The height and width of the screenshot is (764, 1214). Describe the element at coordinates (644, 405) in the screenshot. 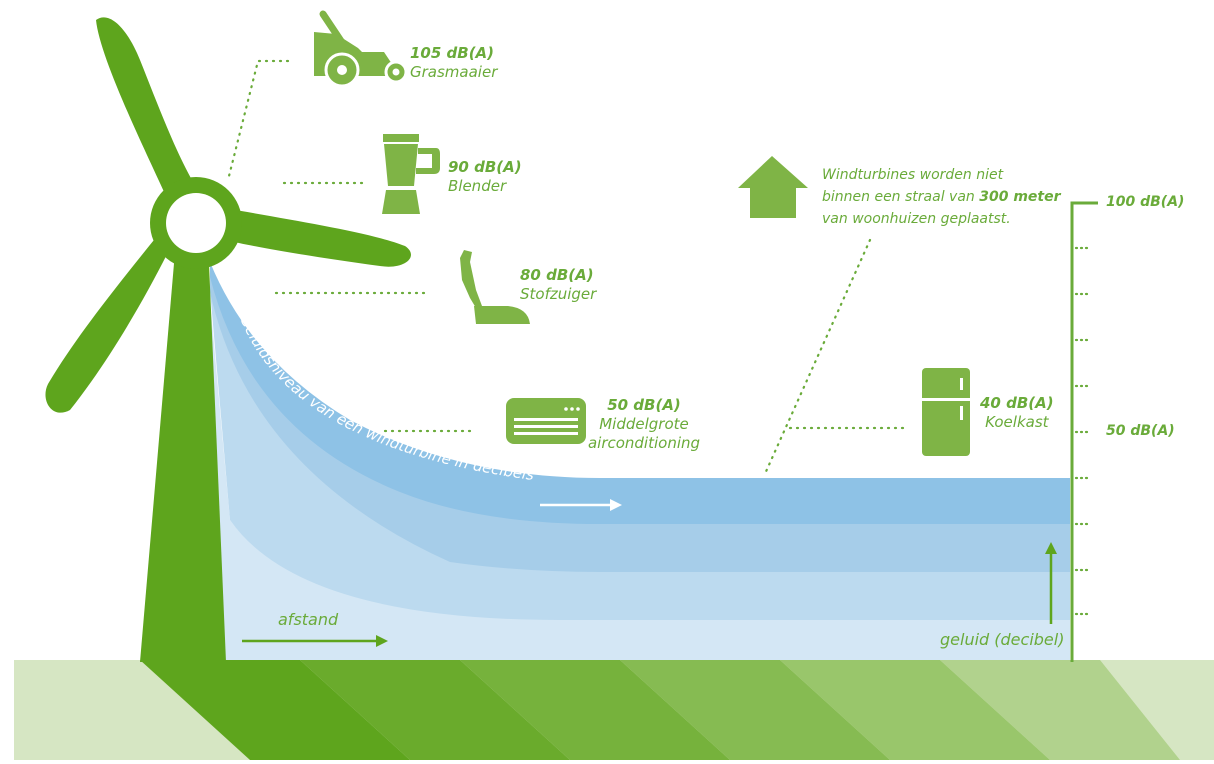

I see `item-airco-value: 50 dB(A)` at that location.